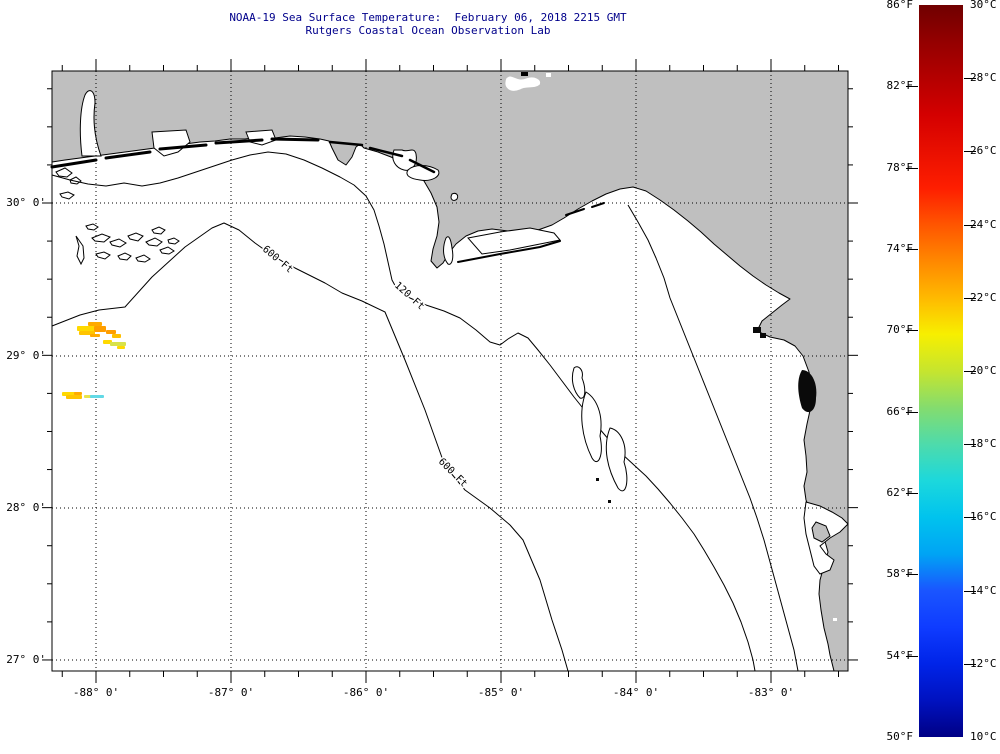 Image resolution: width=1000 pixels, height=754 pixels. Describe the element at coordinates (900, 574) in the screenshot. I see `colorbar-label-fahrenheit: 58°F` at that location.